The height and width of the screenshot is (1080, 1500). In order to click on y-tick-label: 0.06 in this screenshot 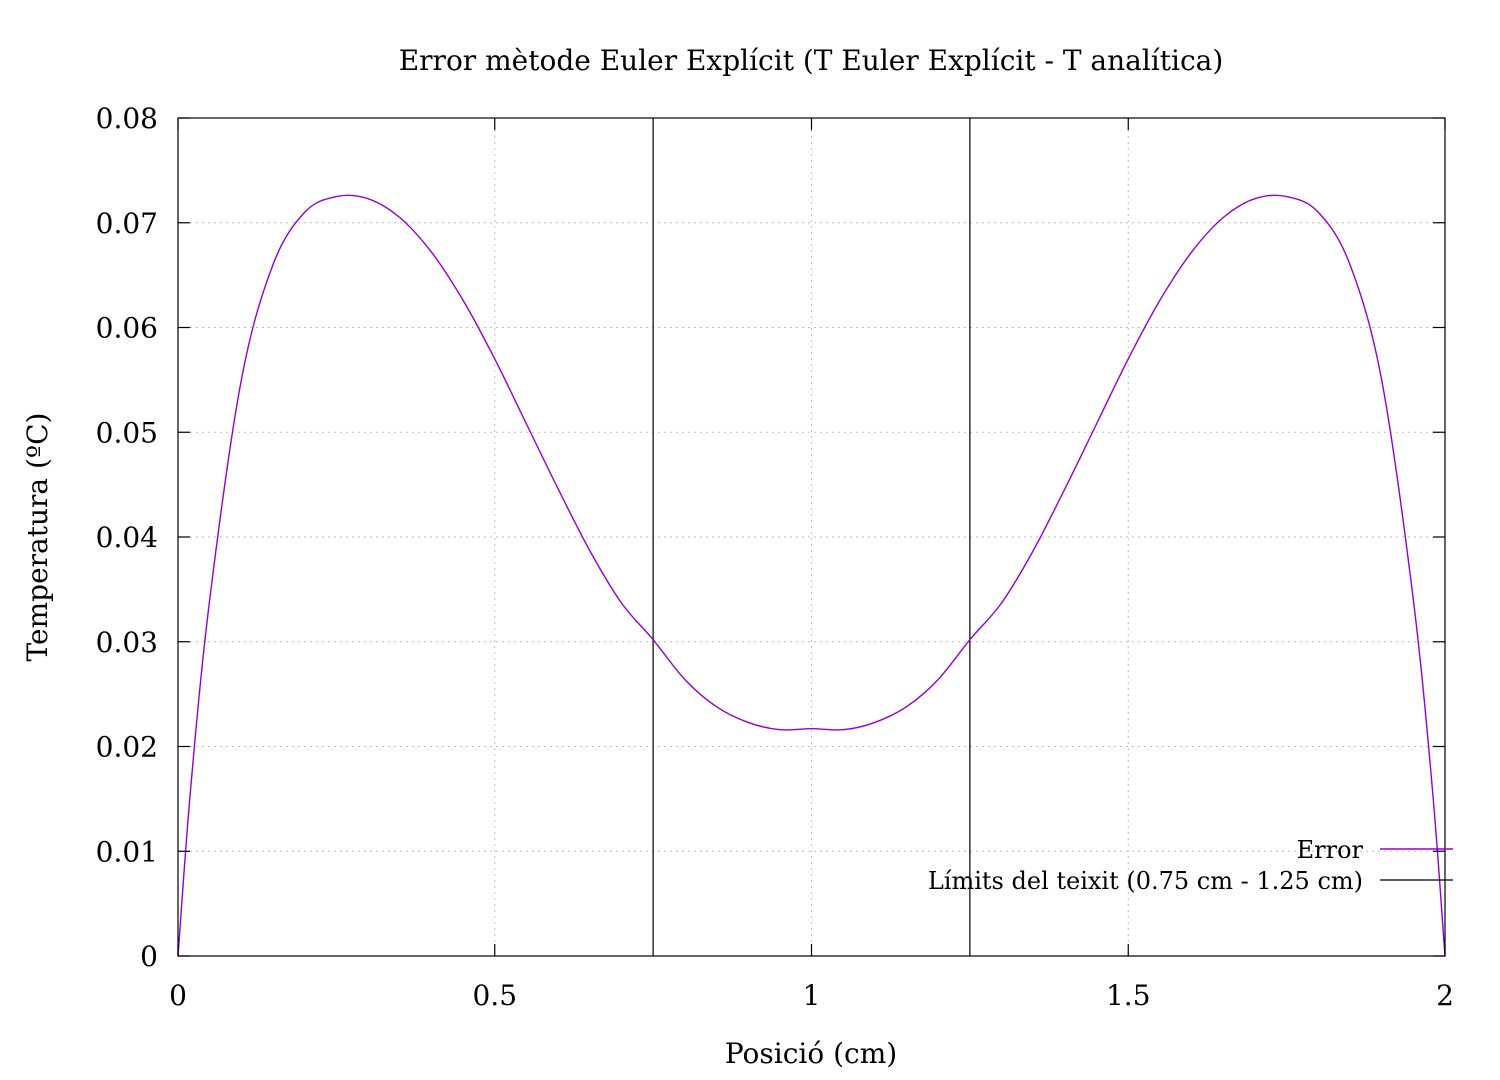, I will do `click(127, 328)`.